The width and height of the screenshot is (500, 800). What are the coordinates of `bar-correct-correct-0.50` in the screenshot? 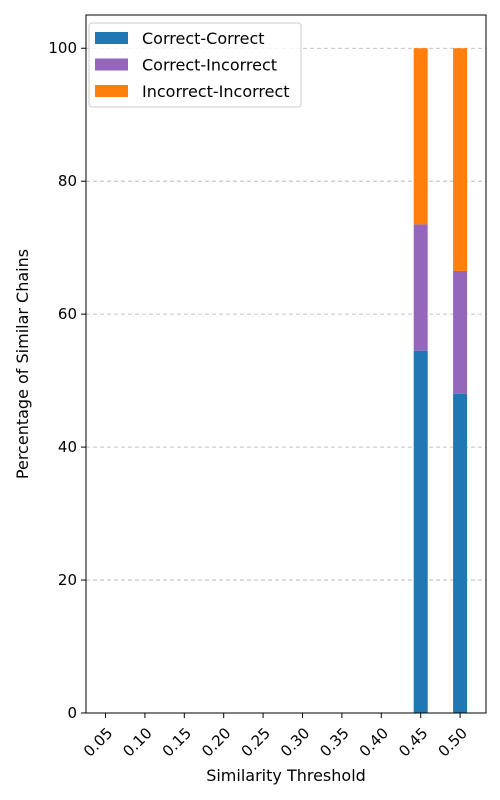 It's located at (460, 553).